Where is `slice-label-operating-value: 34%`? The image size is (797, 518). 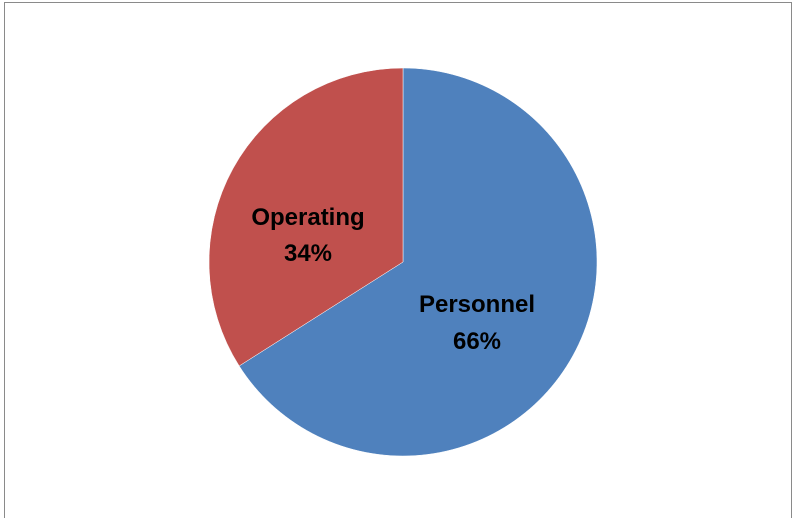 slice-label-operating-value: 34% is located at coordinates (308, 253).